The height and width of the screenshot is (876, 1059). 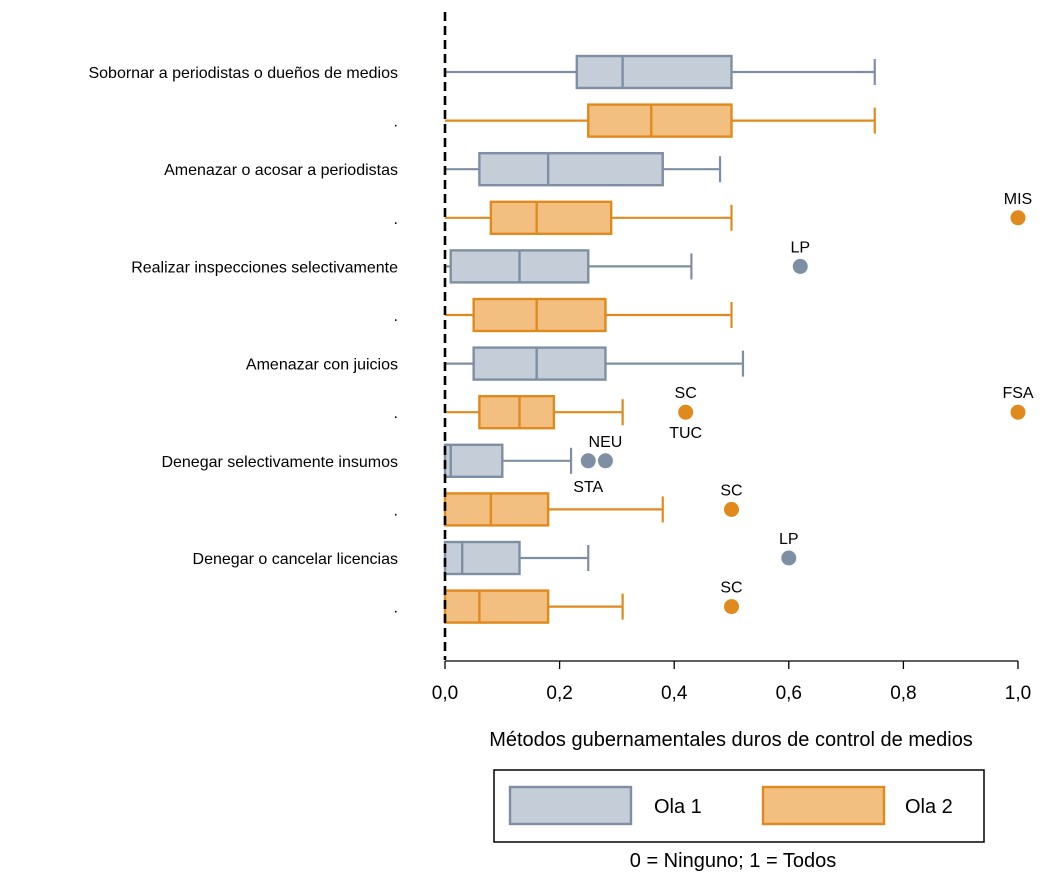 What do you see at coordinates (1018, 199) in the screenshot?
I see `outlier-label: MIS` at bounding box center [1018, 199].